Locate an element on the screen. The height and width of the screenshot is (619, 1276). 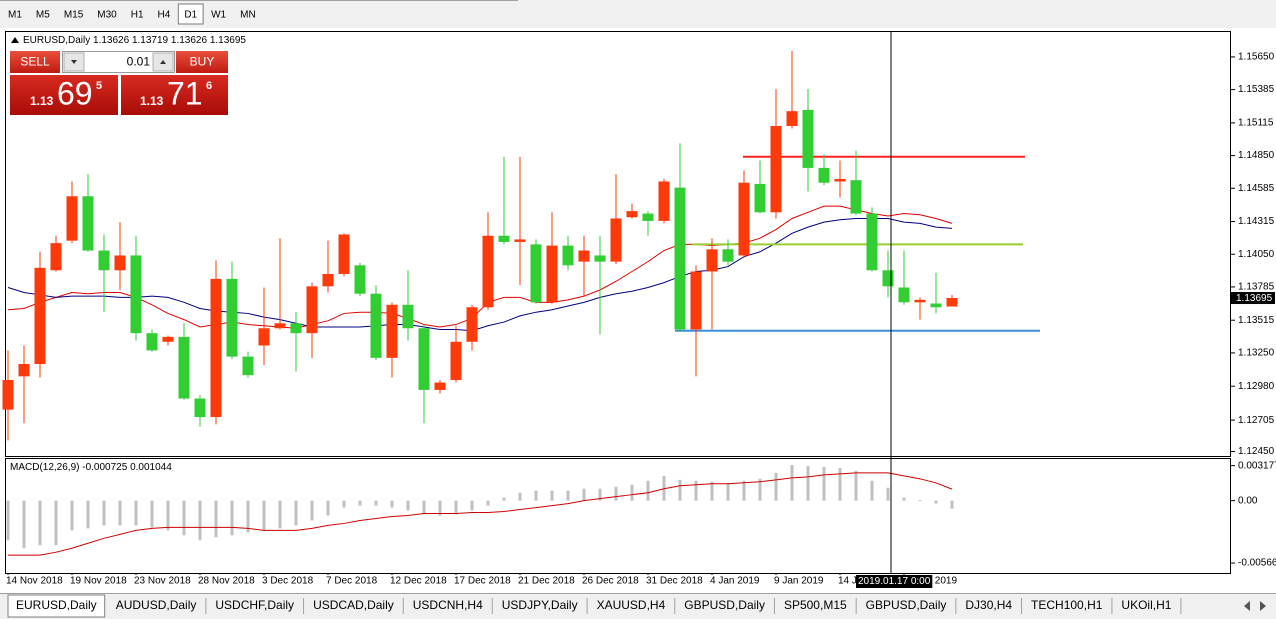
collapse-arrow is located at coordinates (15, 40).